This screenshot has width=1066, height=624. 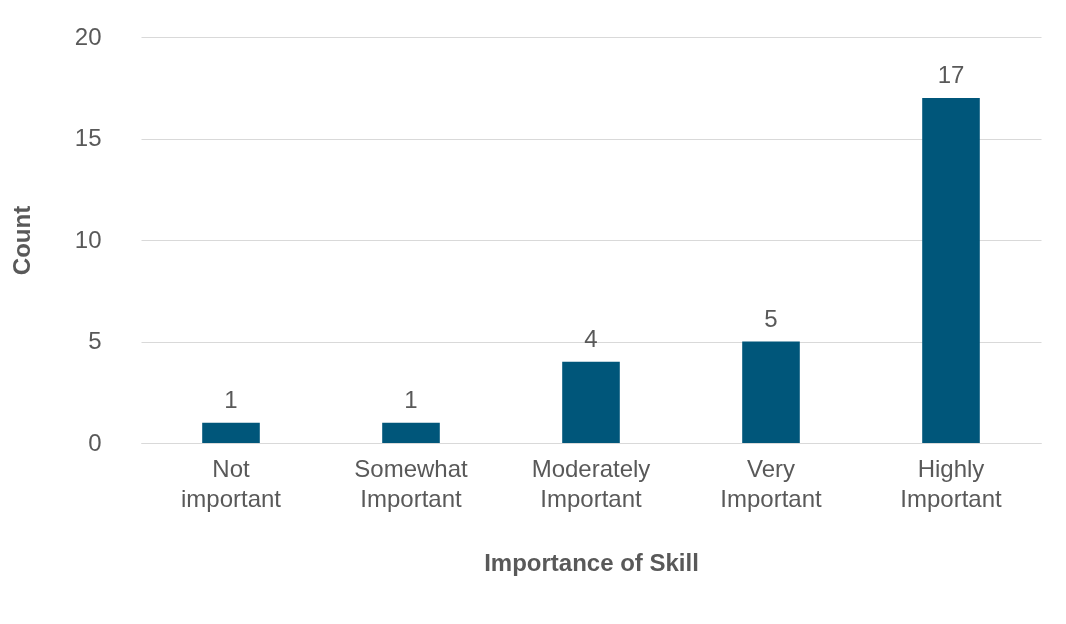 I want to click on x-tick-label: Highly Important, so click(x=951, y=483).